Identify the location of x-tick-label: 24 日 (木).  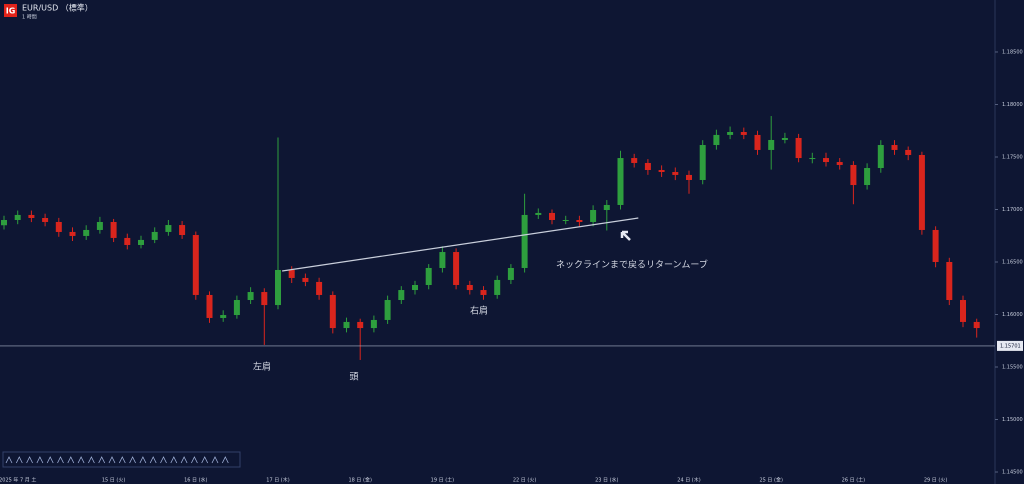
(688, 480).